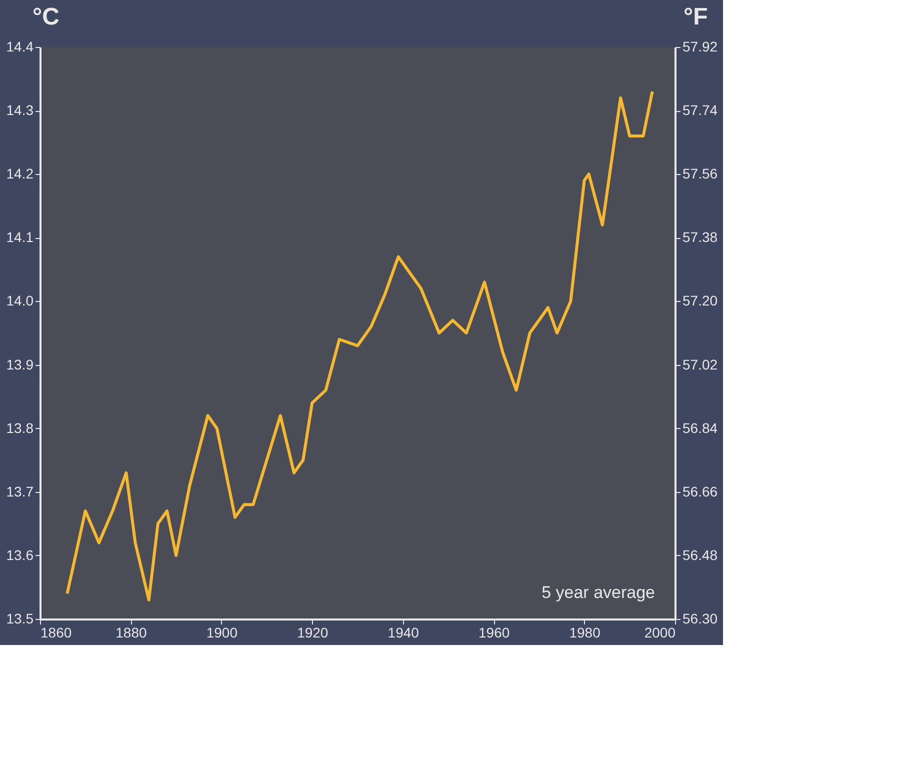 The image size is (901, 783). Describe the element at coordinates (404, 632) in the screenshot. I see `x-tick-label: 1940` at that location.